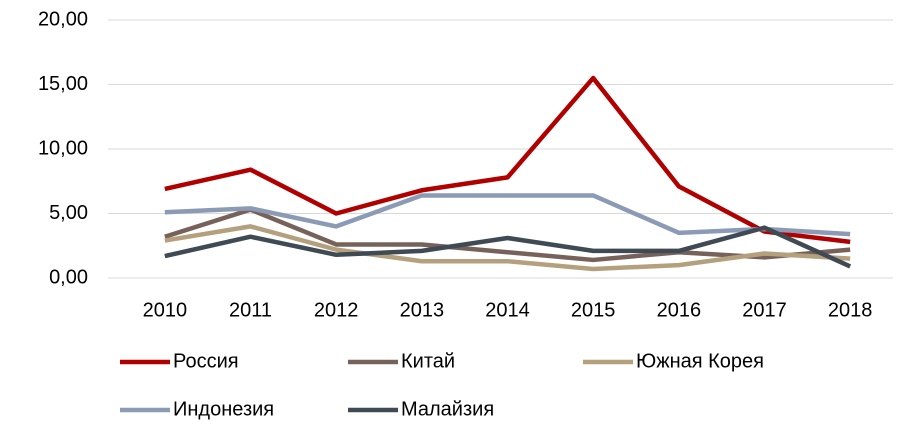 This screenshot has height=424, width=897. What do you see at coordinates (63, 84) in the screenshot?
I see `y-tick-label: 15,00` at bounding box center [63, 84].